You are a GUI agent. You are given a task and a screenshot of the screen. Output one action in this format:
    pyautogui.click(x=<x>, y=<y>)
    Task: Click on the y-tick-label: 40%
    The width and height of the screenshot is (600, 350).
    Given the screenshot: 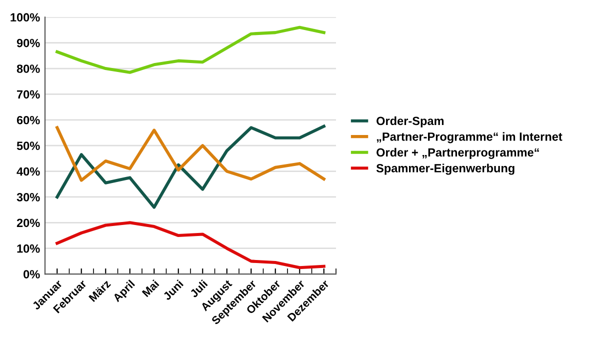 What is the action you would take?
    pyautogui.click(x=28, y=171)
    